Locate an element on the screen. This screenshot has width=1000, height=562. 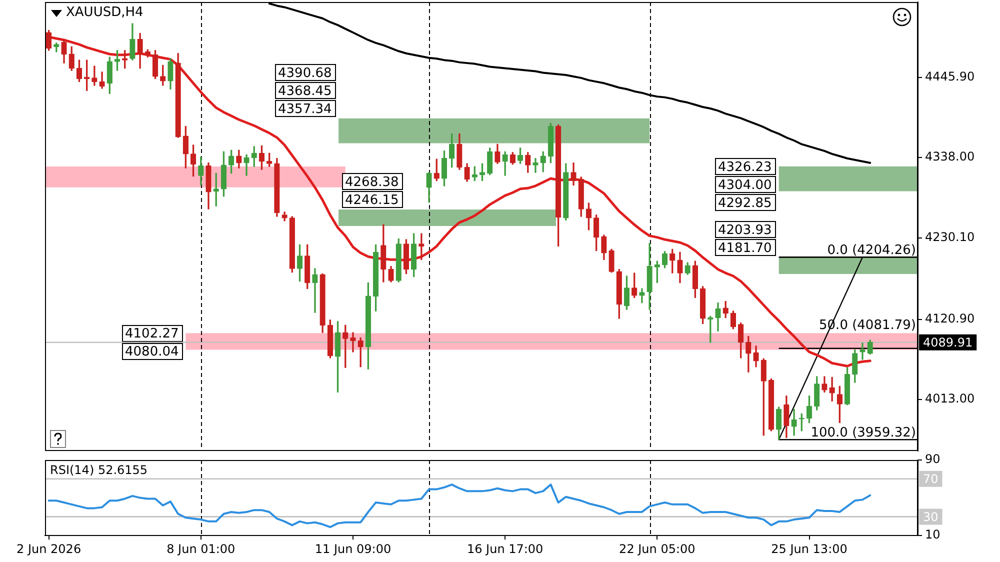
y-tick-label: 10 is located at coordinates (932, 535).